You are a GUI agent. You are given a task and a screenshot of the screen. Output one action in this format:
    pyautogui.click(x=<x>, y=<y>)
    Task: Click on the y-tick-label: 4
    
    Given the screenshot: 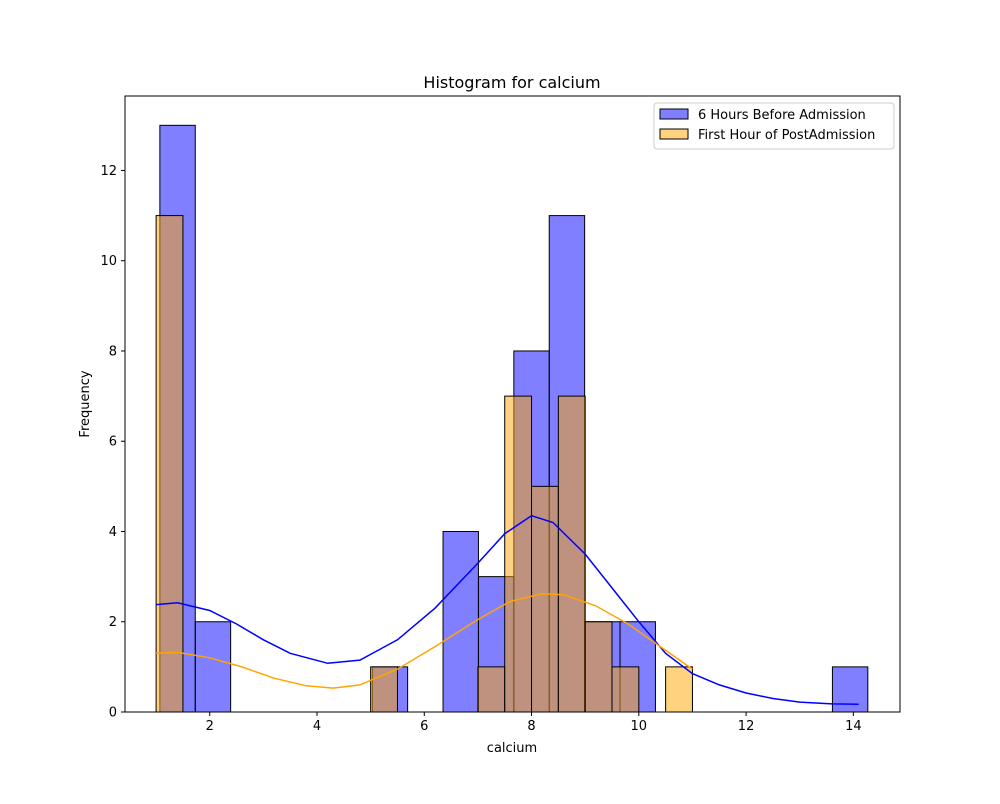 What is the action you would take?
    pyautogui.click(x=113, y=532)
    